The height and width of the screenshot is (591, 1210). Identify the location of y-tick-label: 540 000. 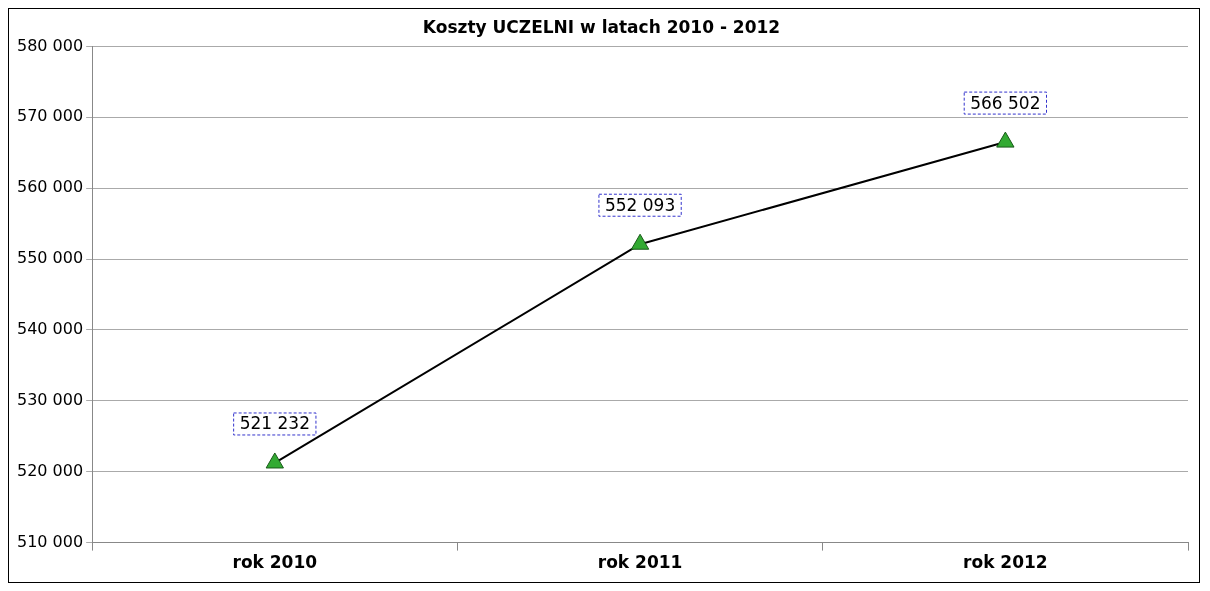
(50, 329).